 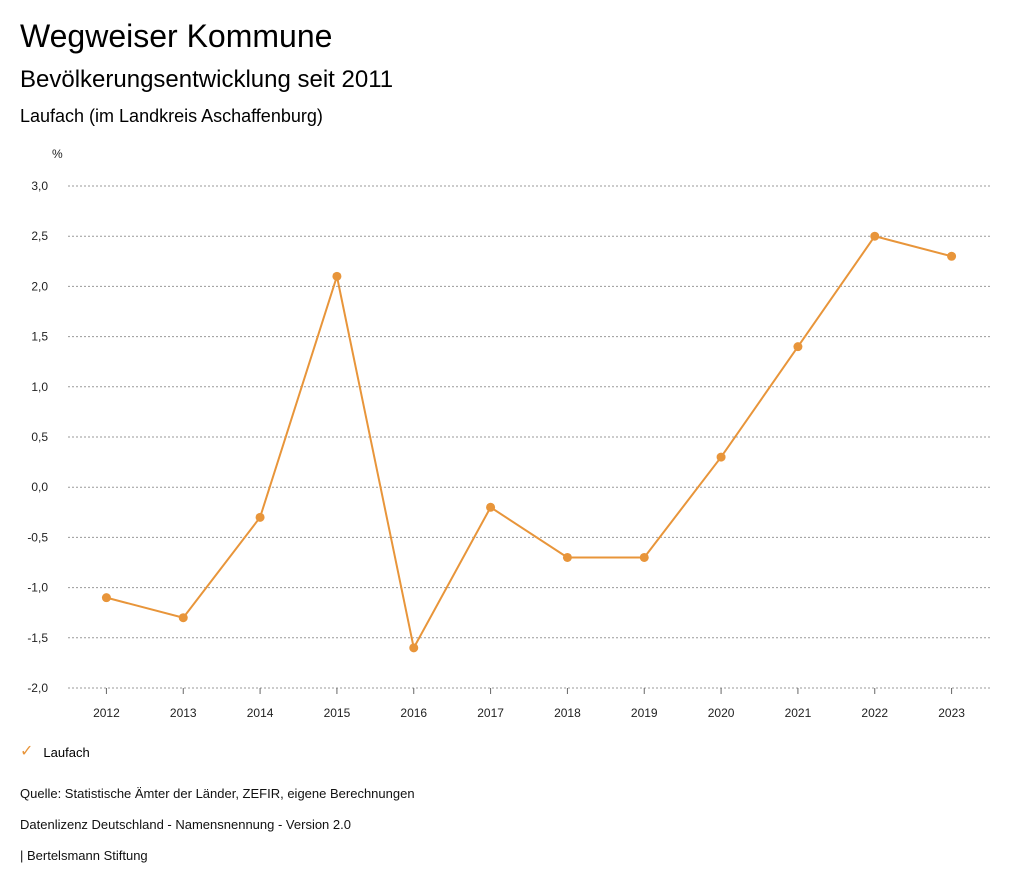 I want to click on x-tick-label: 2012, so click(x=106, y=713).